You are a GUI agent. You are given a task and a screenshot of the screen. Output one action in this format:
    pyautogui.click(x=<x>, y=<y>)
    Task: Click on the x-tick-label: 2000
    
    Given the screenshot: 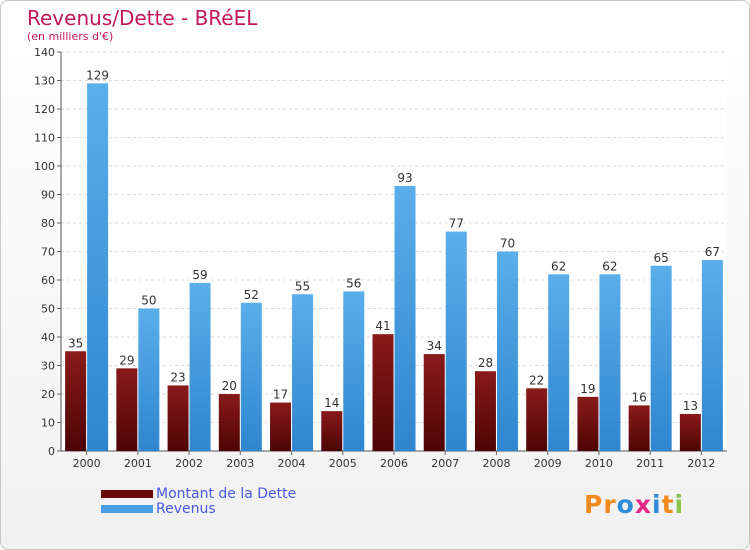 What is the action you would take?
    pyautogui.click(x=87, y=463)
    